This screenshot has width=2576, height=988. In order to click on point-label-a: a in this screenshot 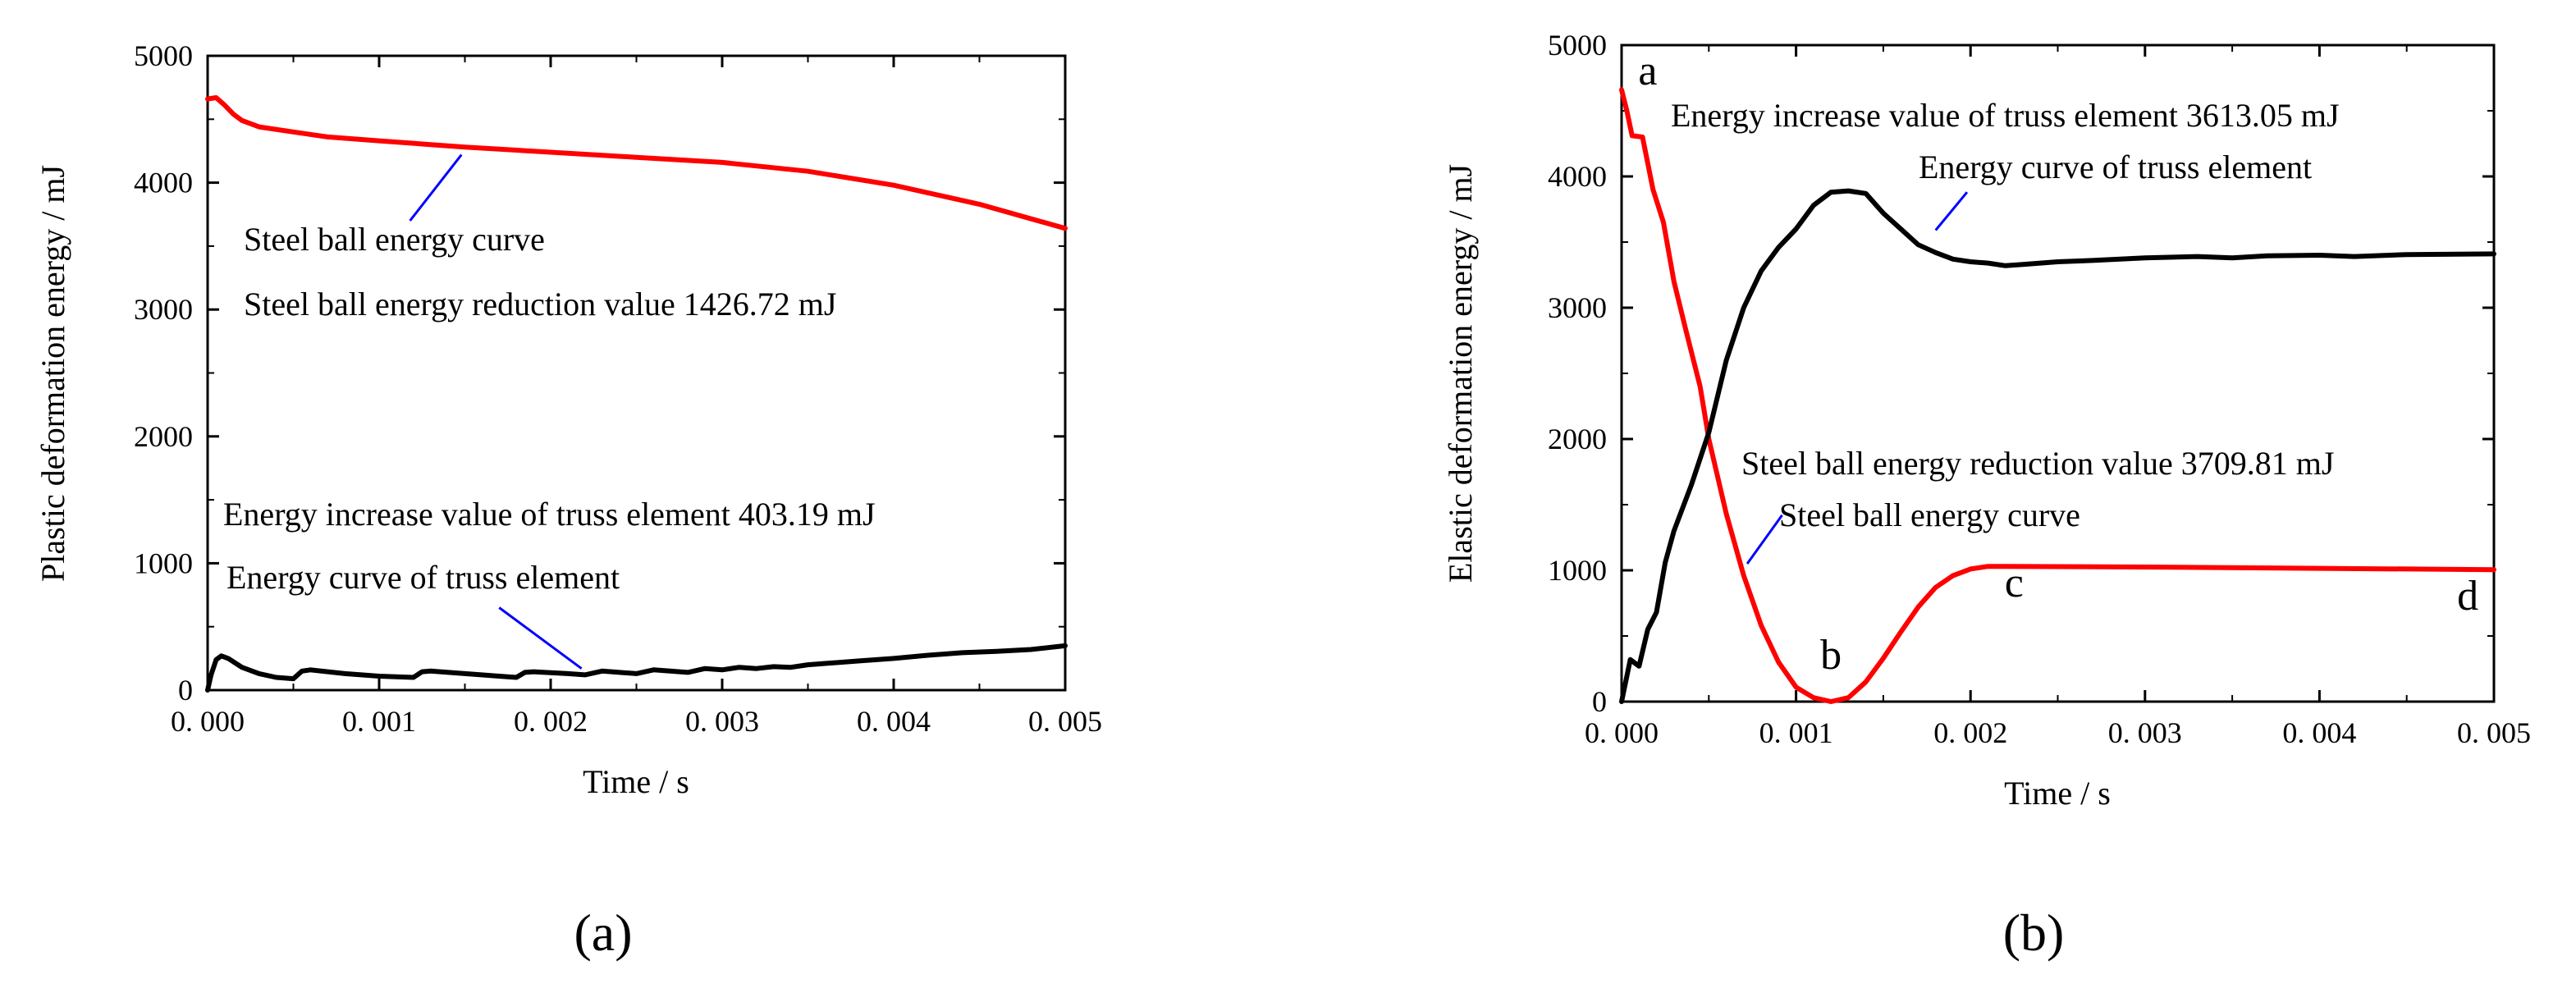, I will do `click(1647, 71)`.